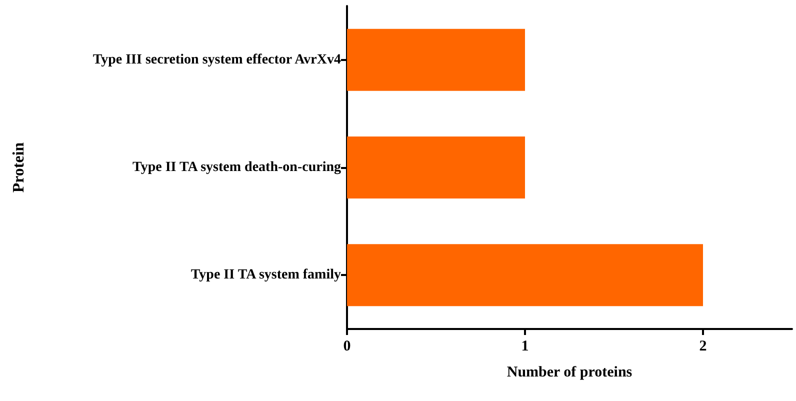 The height and width of the screenshot is (401, 796). What do you see at coordinates (236, 167) in the screenshot?
I see `y-tick-label: Type II TA system death-on-curing` at bounding box center [236, 167].